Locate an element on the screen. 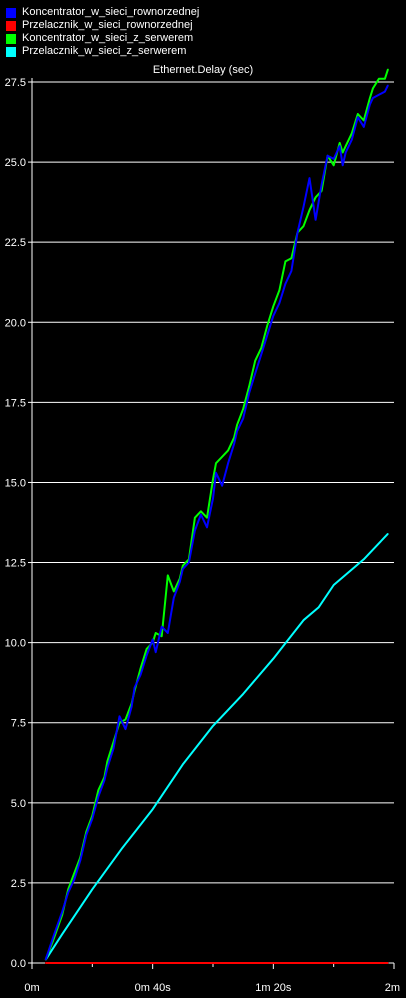 The height and width of the screenshot is (998, 406). y-tick-label: 20.0 is located at coordinates (15, 323).